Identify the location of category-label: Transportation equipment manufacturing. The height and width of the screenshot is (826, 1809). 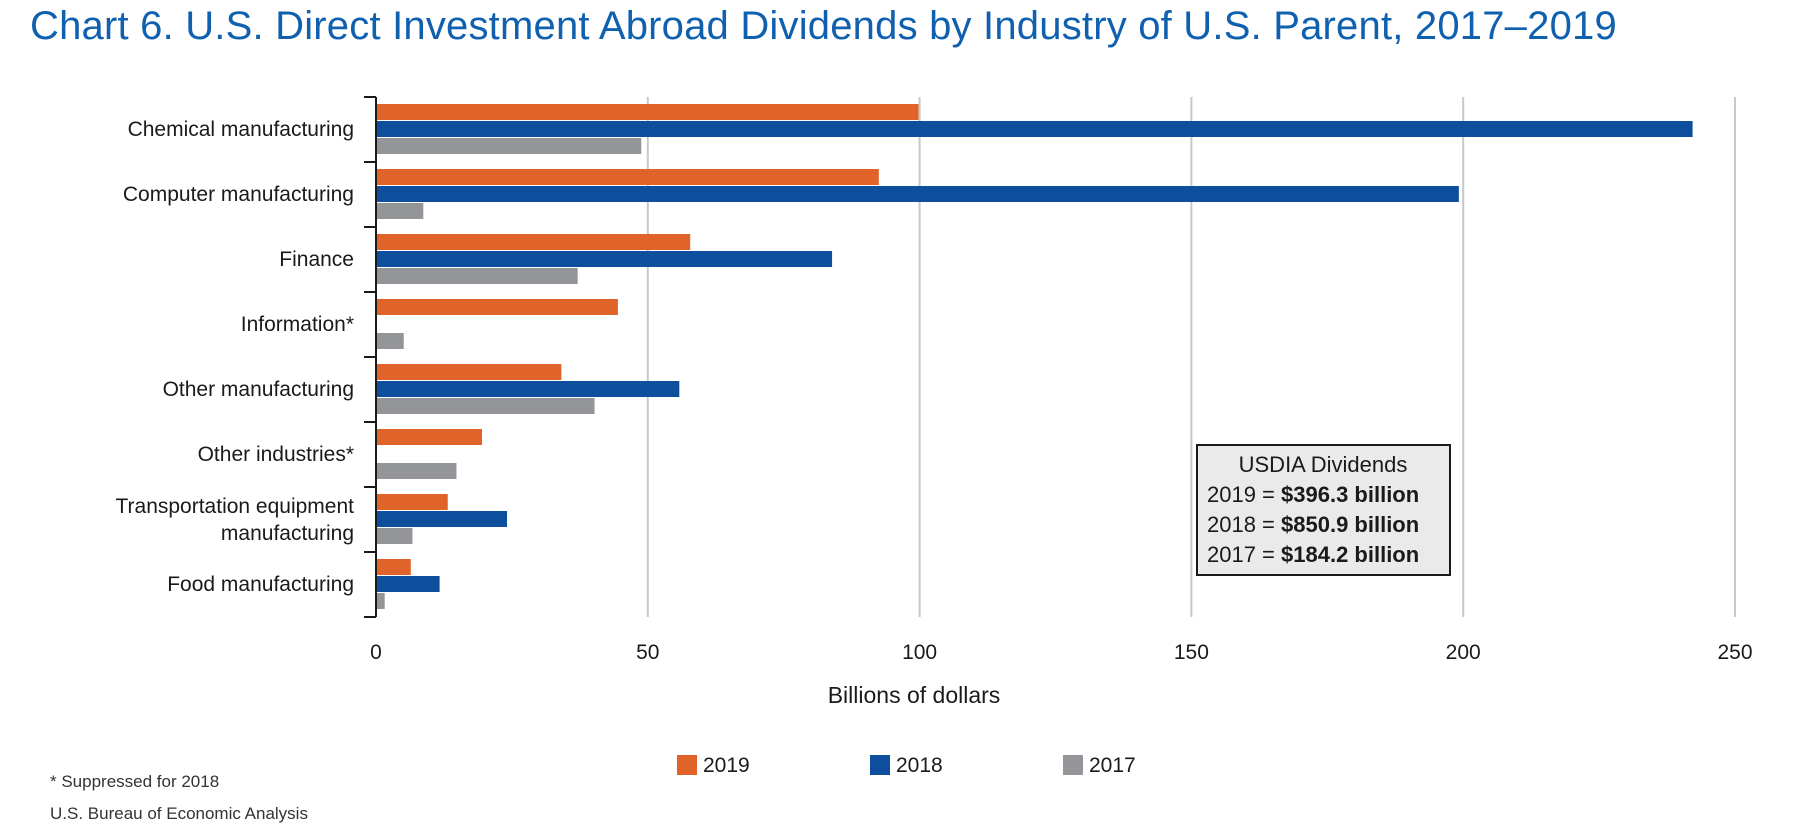
(234, 520).